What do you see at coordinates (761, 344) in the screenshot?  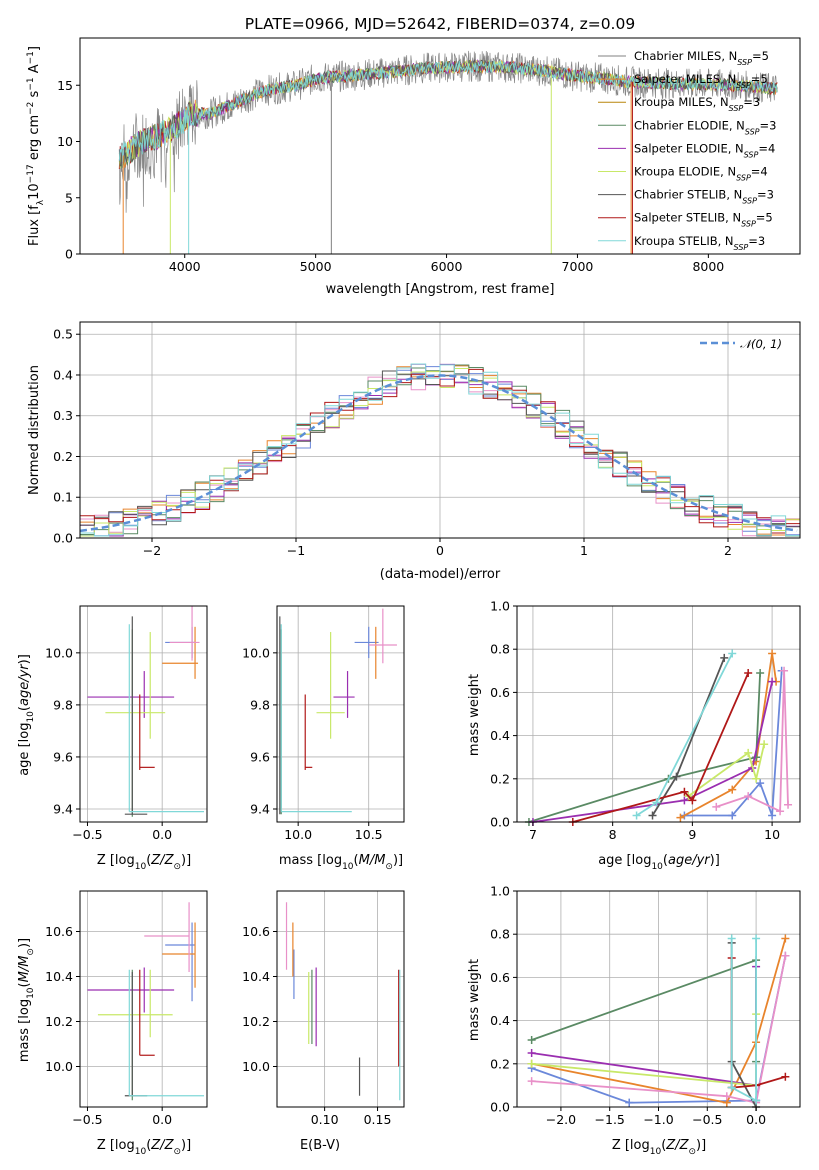 I see `normal-legend-label: 𝒩(0, 1)` at bounding box center [761, 344].